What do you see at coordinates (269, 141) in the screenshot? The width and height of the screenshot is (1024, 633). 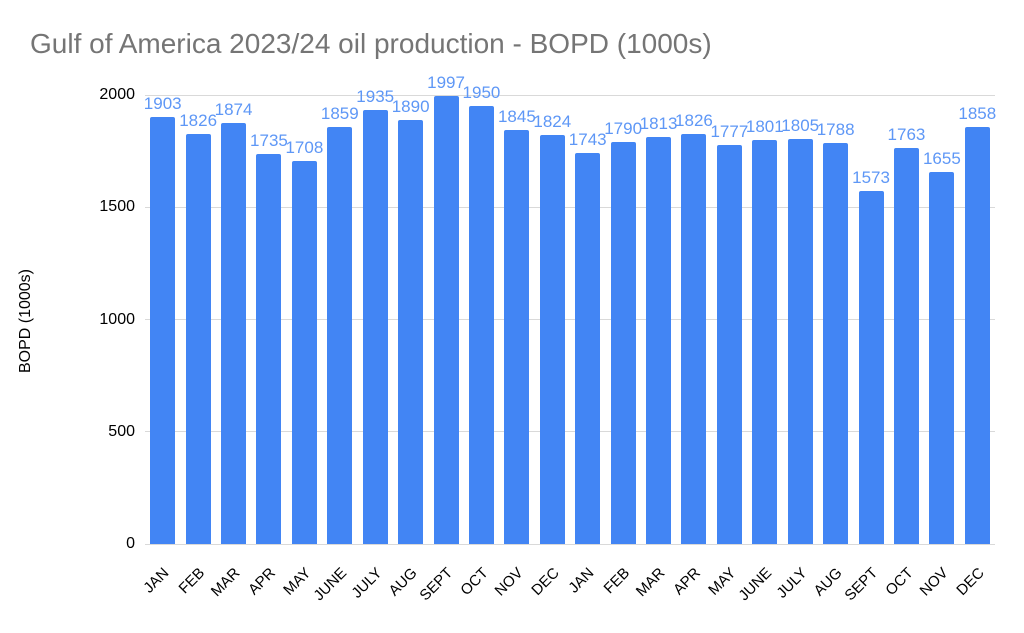 I see `bar-value-label: 1735` at bounding box center [269, 141].